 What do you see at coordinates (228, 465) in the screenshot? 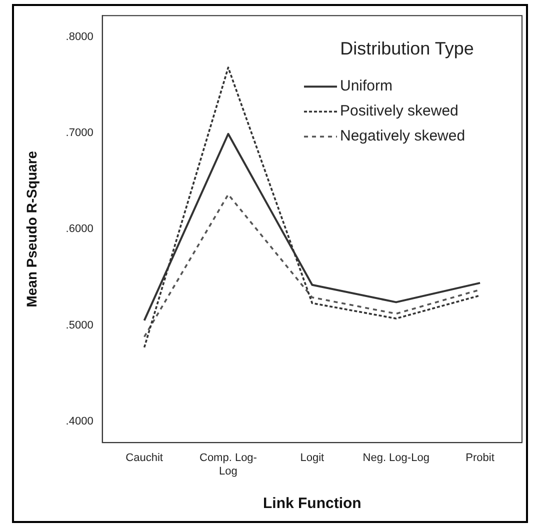
I see `x-tick-label: Comp. Log-Log` at bounding box center [228, 465].